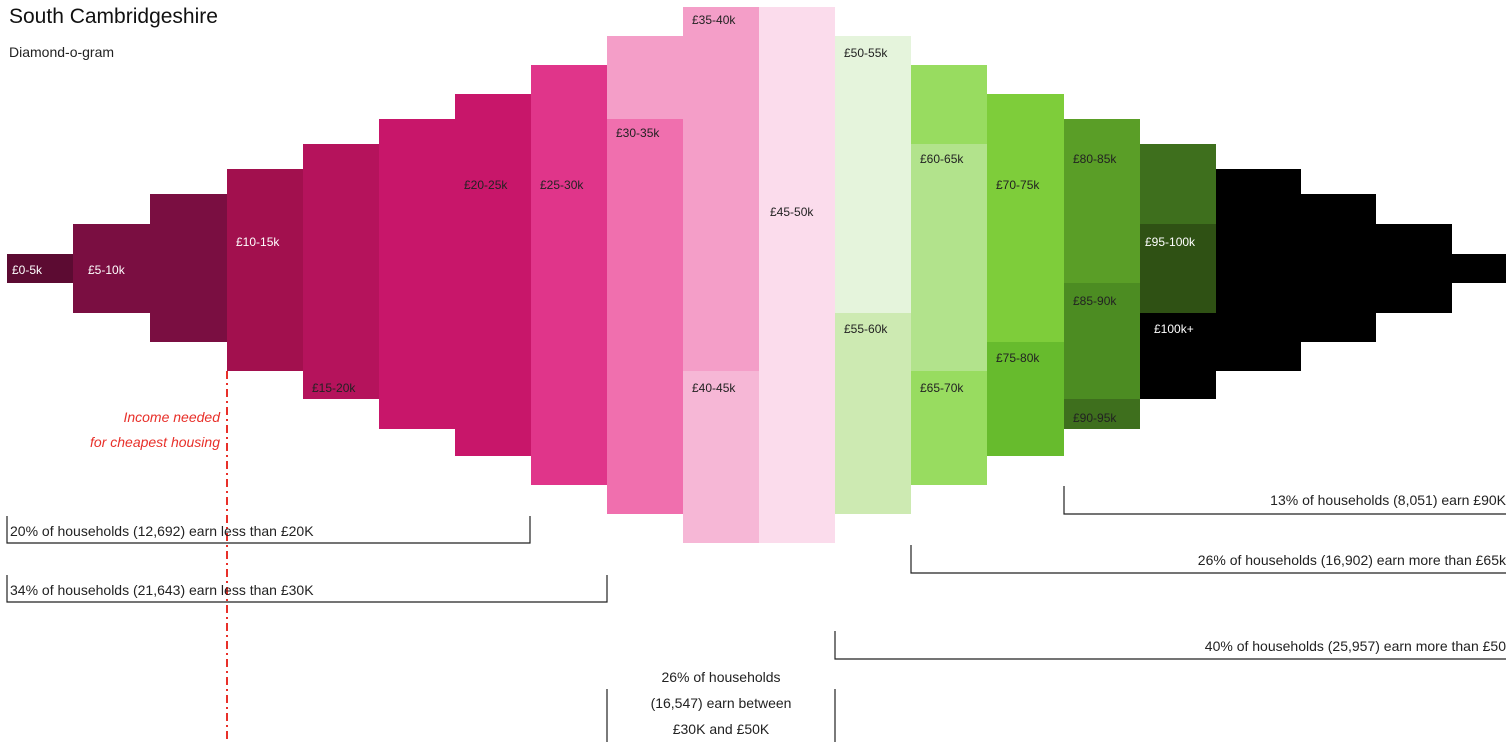  What do you see at coordinates (714, 388) in the screenshot?
I see `band-label: £40-45k` at bounding box center [714, 388].